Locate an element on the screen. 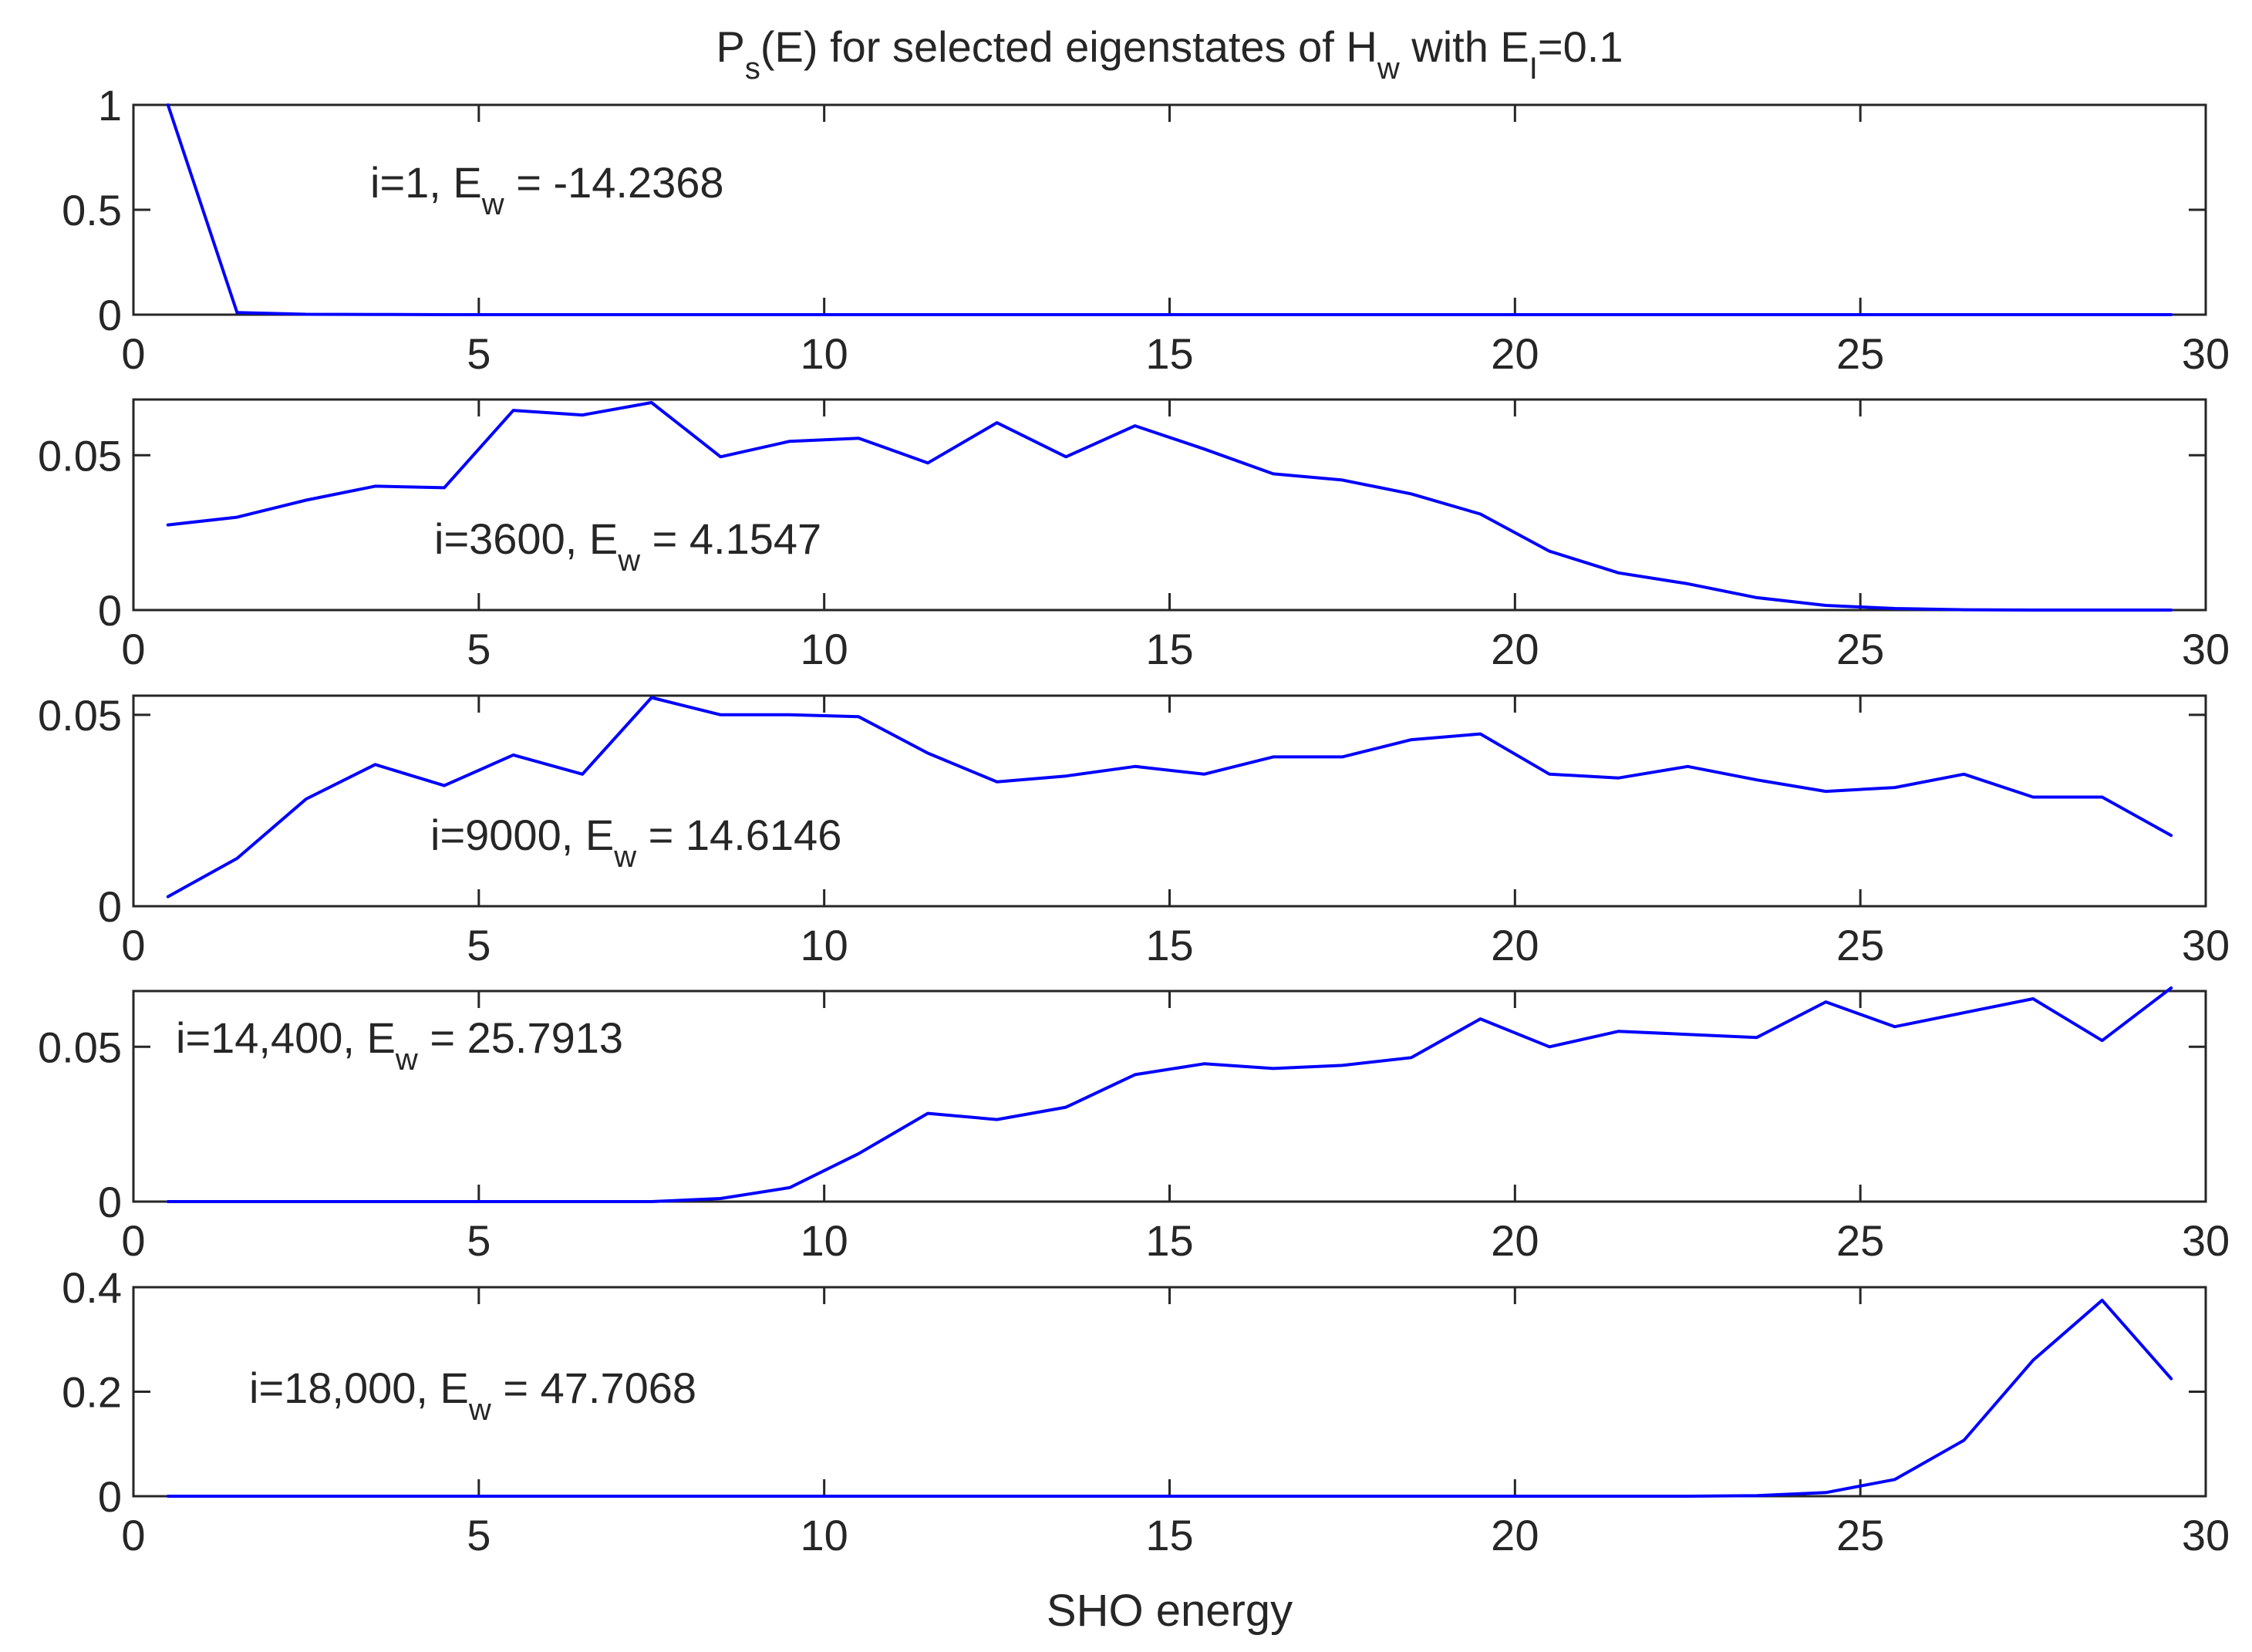 This screenshot has width=2252, height=1652. panel-annotation-part-2: = 14.6146 is located at coordinates (739, 835).